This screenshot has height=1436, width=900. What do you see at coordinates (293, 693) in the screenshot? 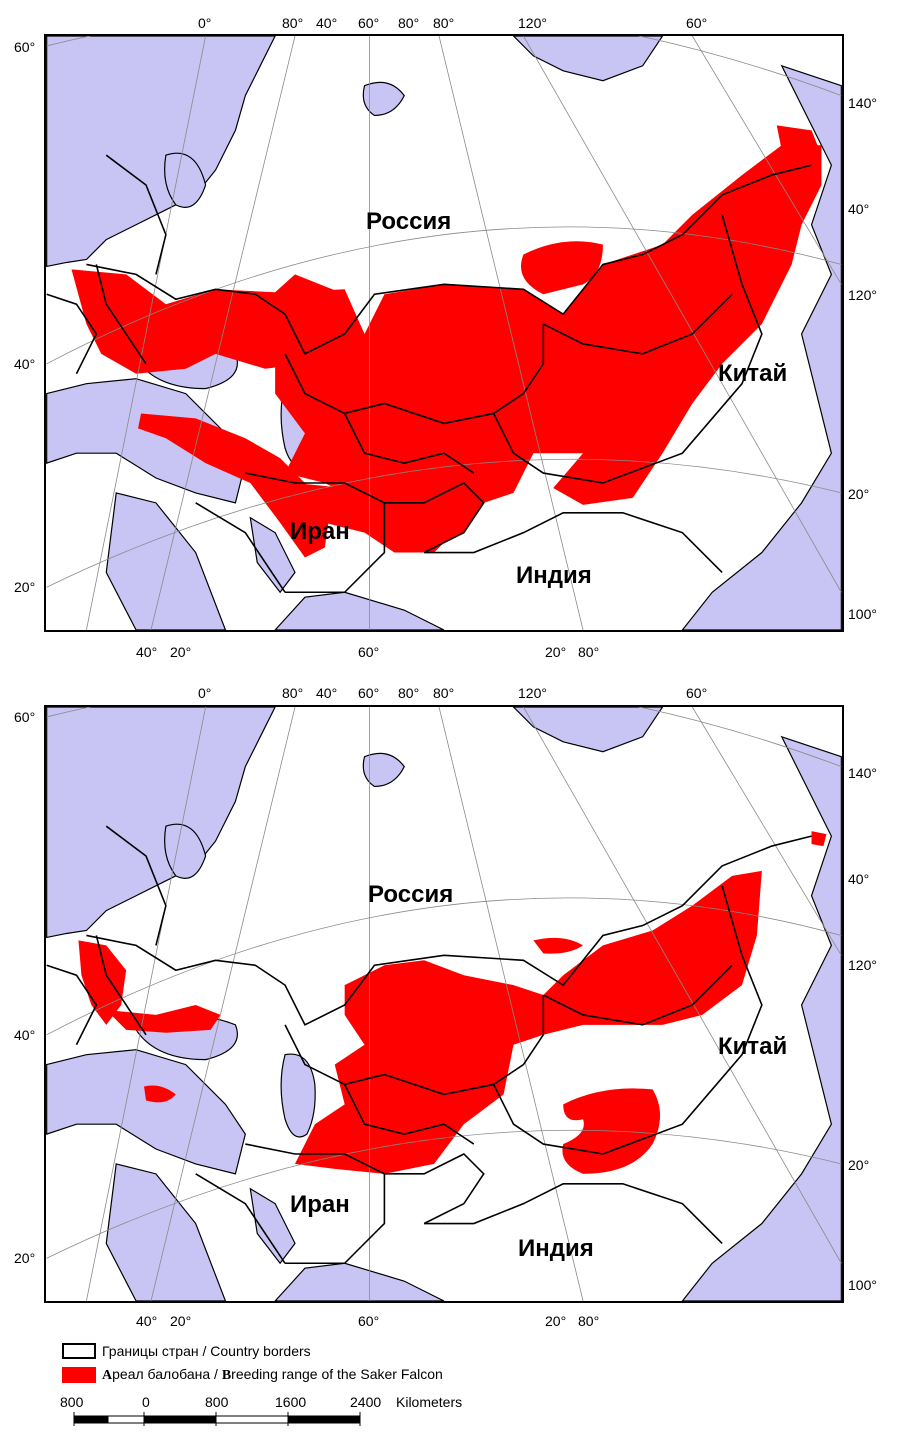
I see `bottom-label-top-2: 80°` at bounding box center [293, 693].